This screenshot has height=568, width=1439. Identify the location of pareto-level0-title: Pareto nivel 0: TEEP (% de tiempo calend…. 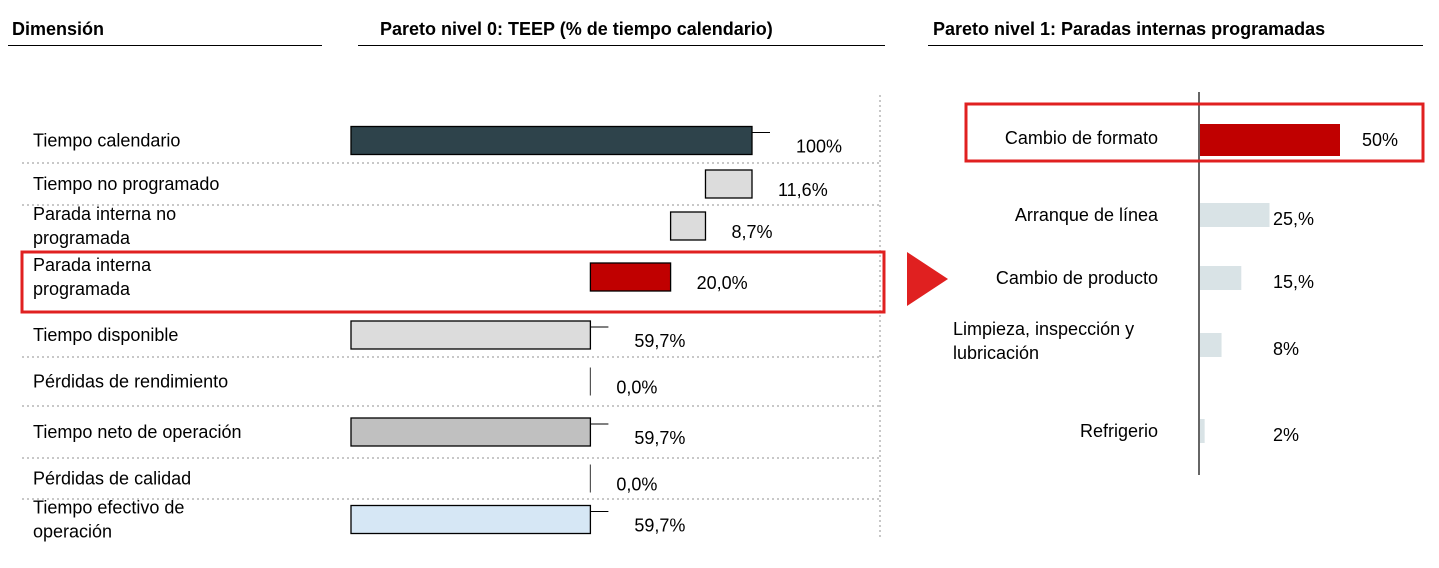
(576, 29).